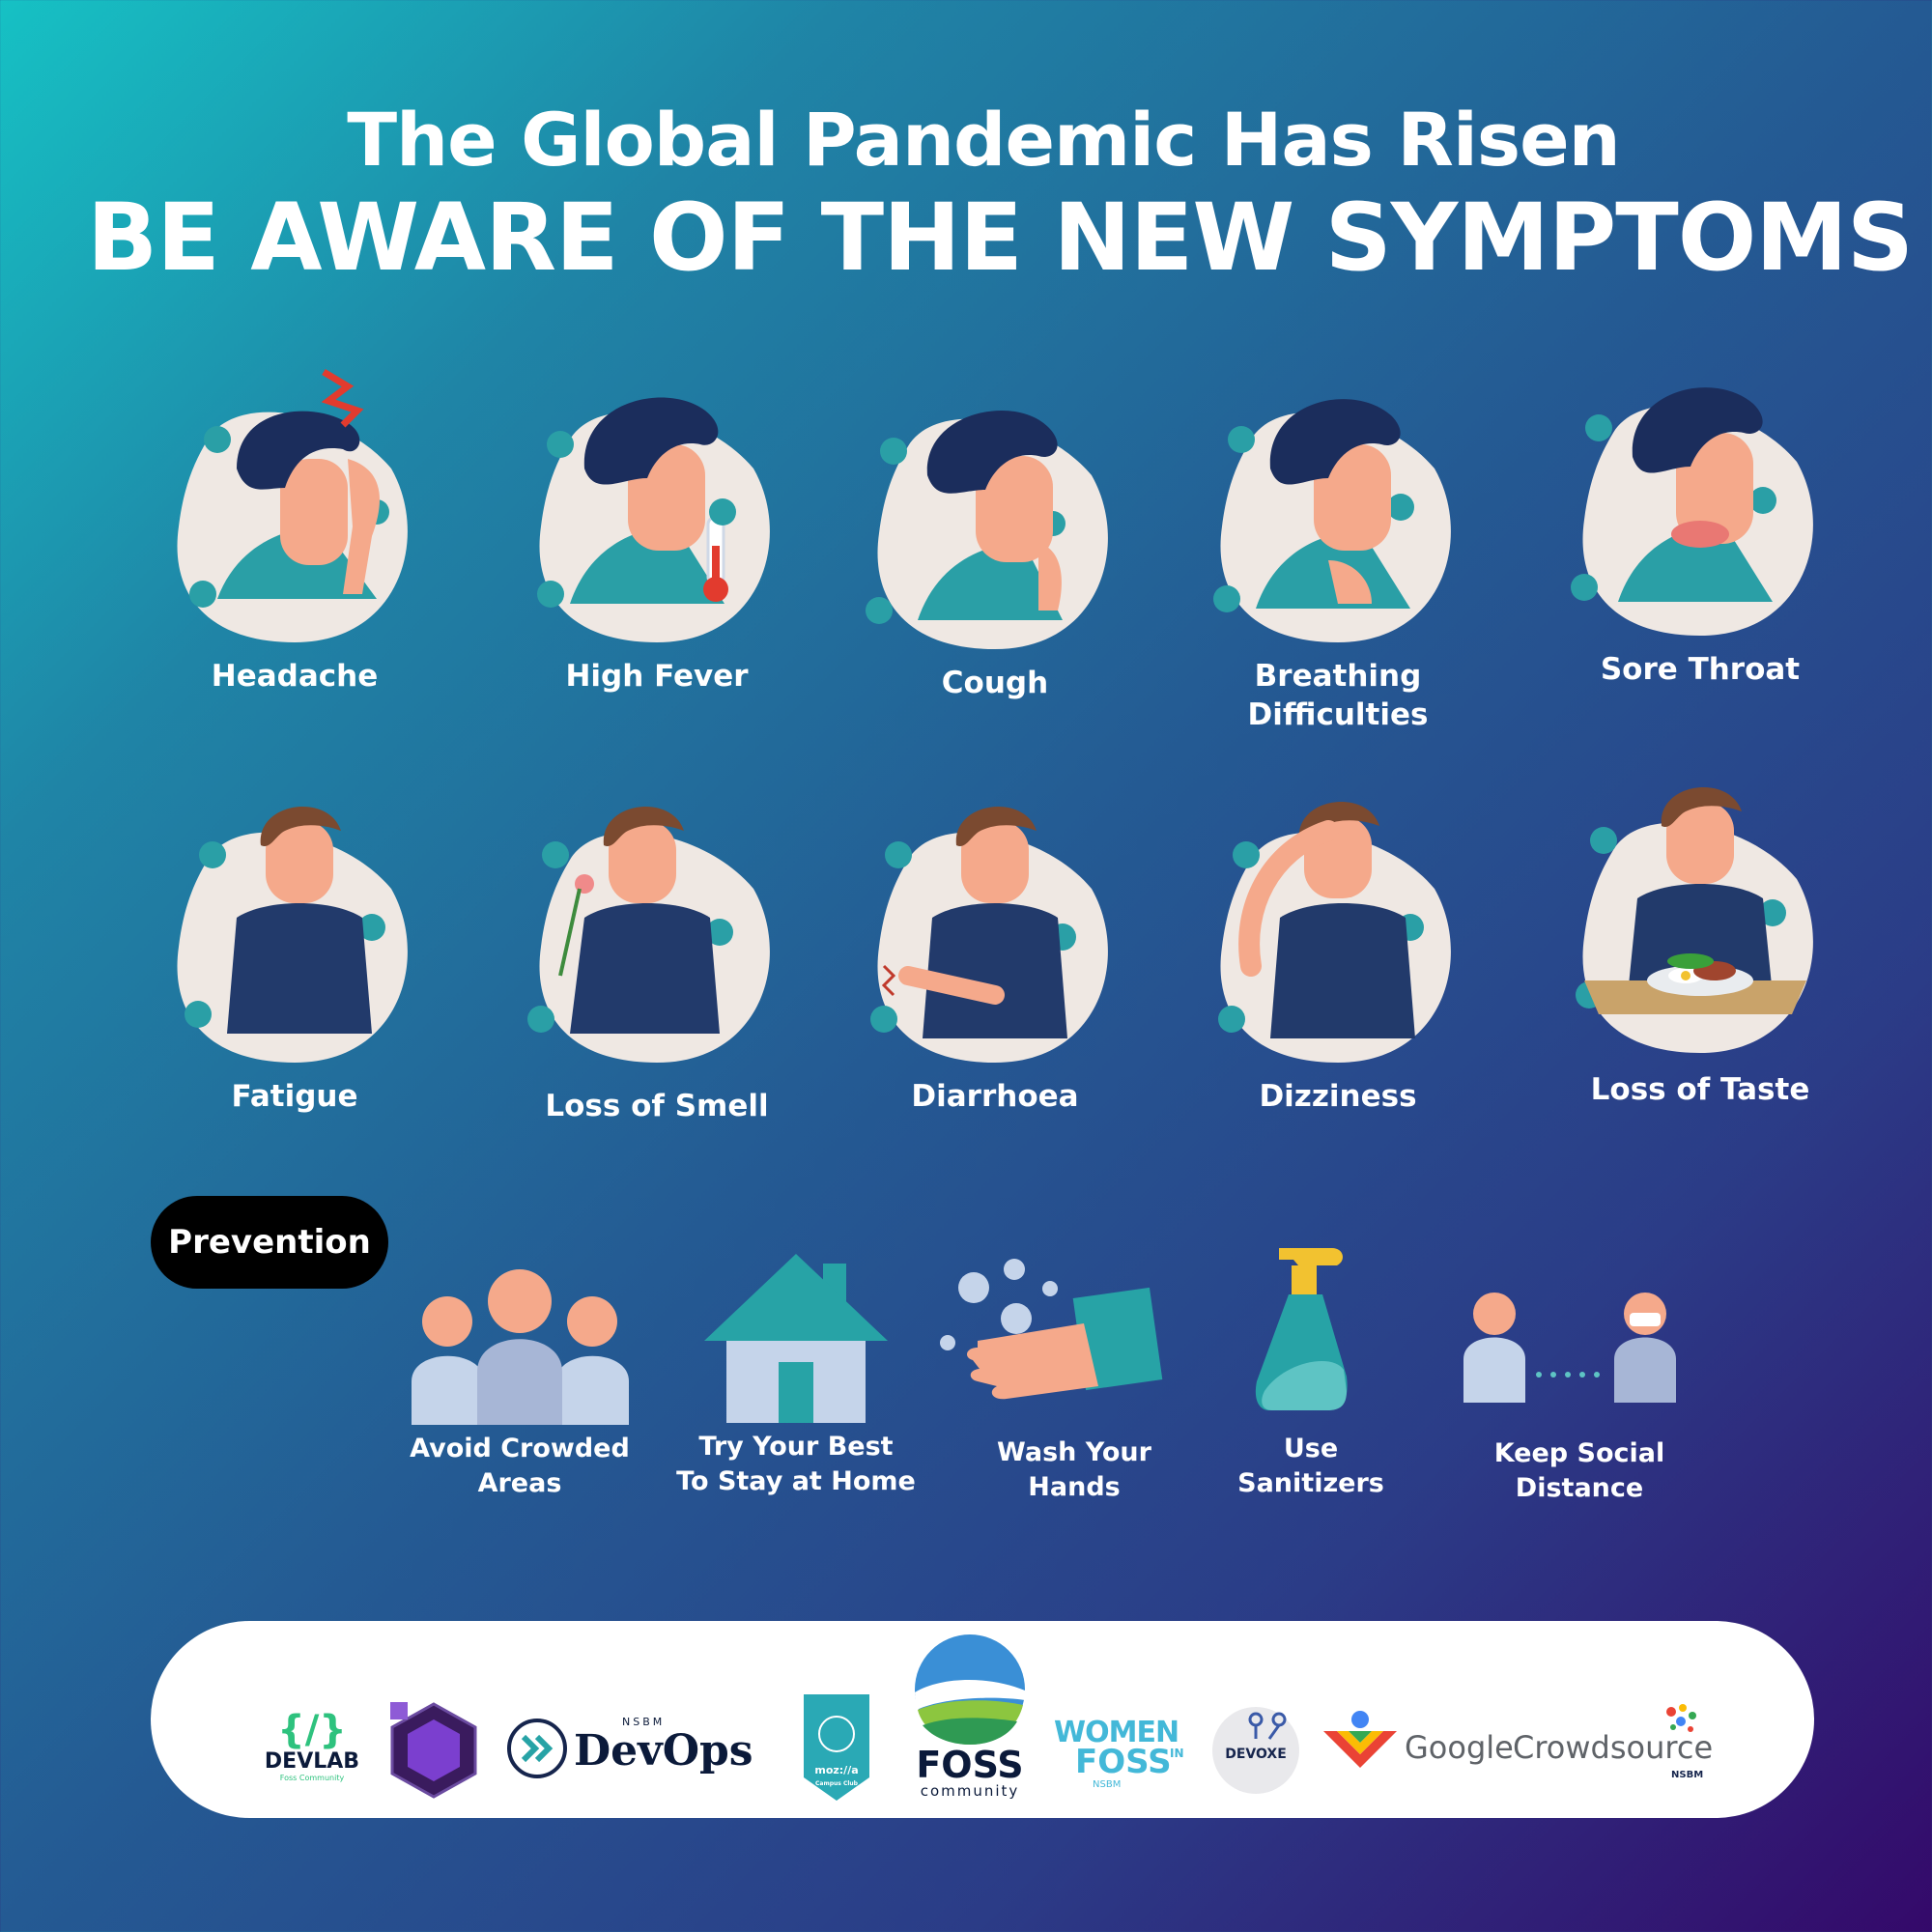  What do you see at coordinates (836, 1749) in the screenshot?
I see `mozilla-campus-club-logo: moz://a Campus Club` at bounding box center [836, 1749].